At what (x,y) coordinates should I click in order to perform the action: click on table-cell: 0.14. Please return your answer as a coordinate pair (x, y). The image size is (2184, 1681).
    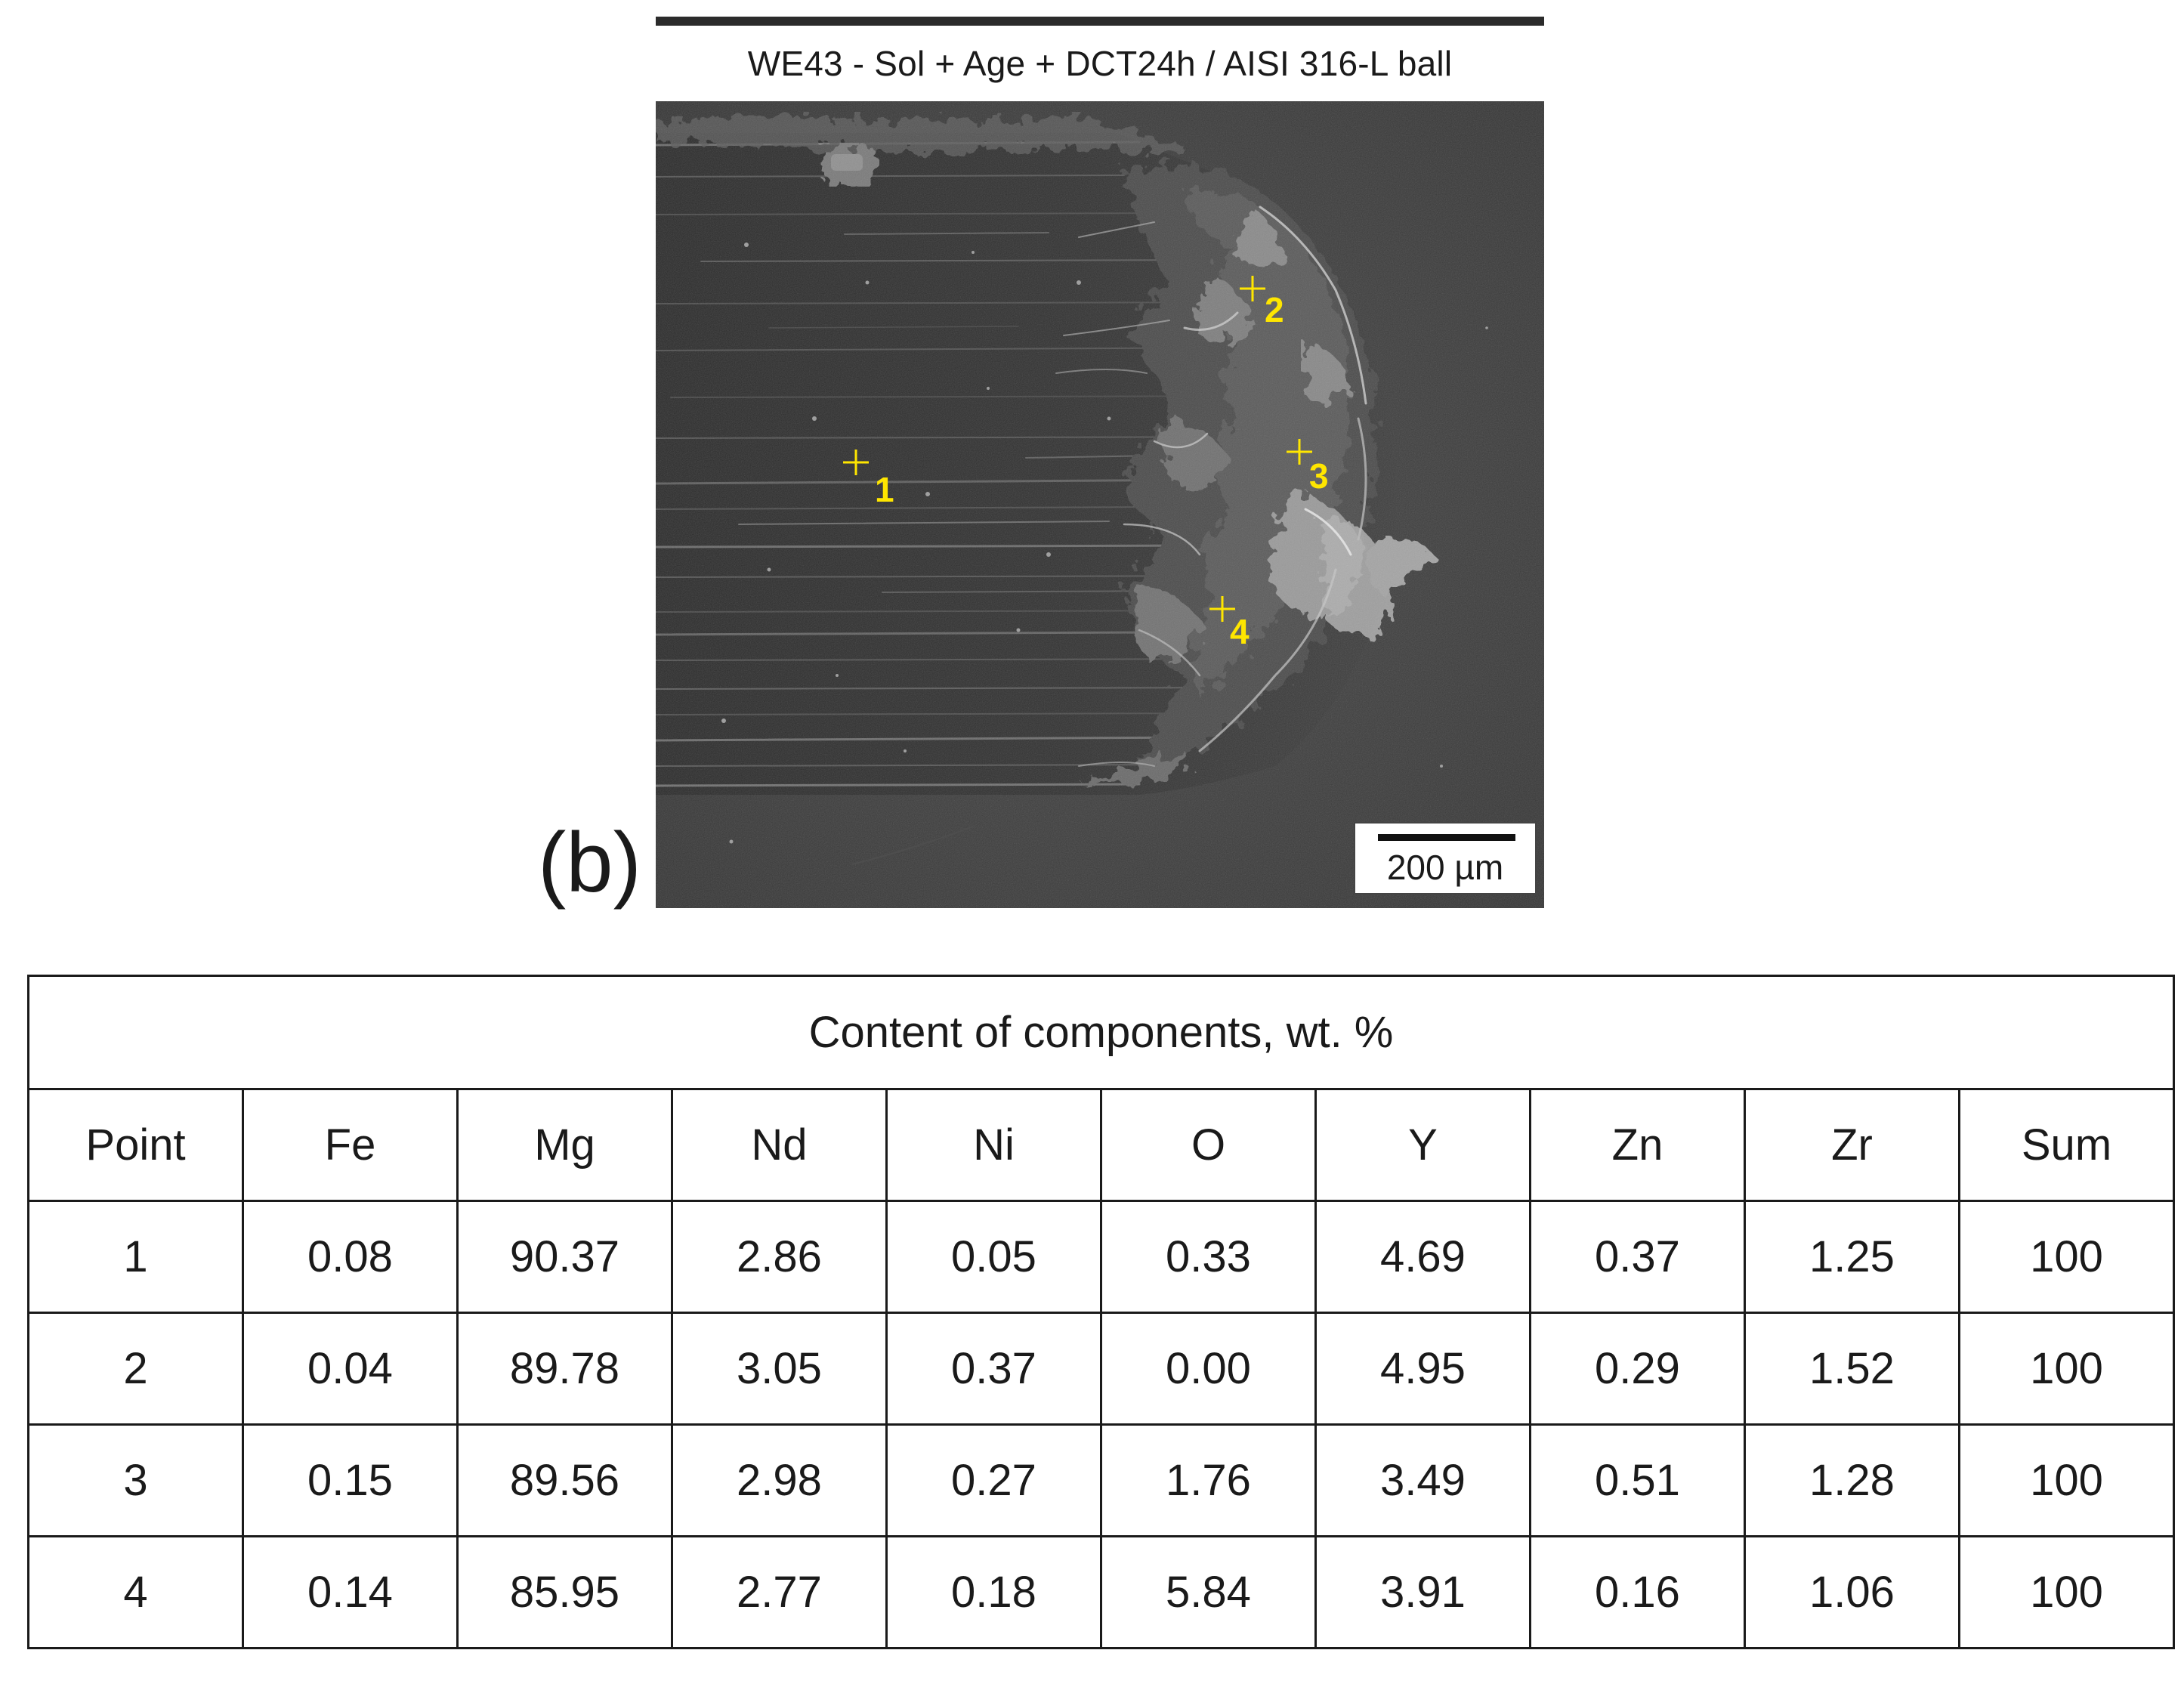
    Looking at the image, I should click on (350, 1592).